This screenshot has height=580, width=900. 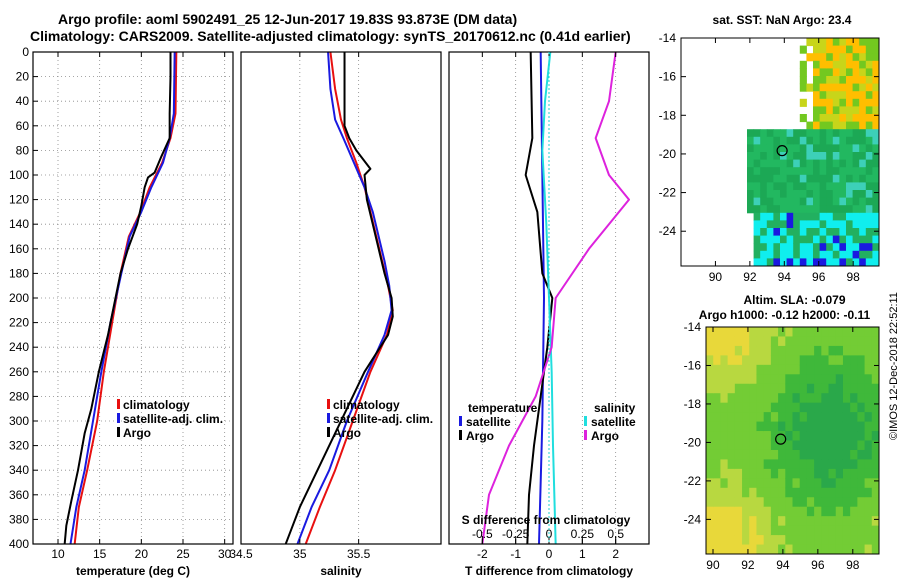 What do you see at coordinates (142, 554) in the screenshot?
I see `x-tick-label: 20` at bounding box center [142, 554].